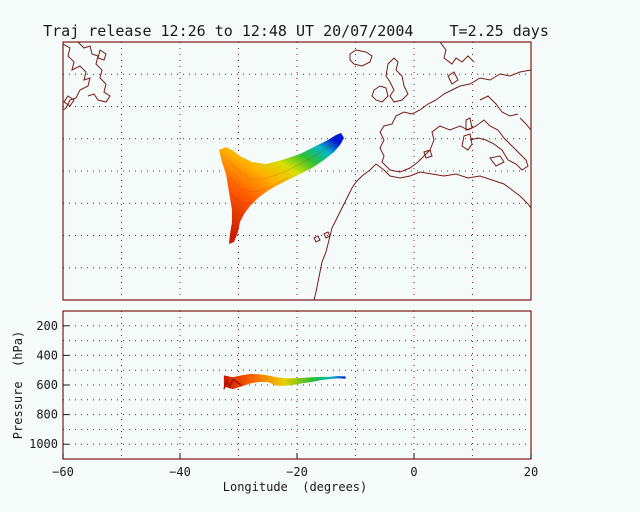 The image size is (640, 512). What do you see at coordinates (345, 231) in the screenshot?
I see `coast-africa-west` at bounding box center [345, 231].